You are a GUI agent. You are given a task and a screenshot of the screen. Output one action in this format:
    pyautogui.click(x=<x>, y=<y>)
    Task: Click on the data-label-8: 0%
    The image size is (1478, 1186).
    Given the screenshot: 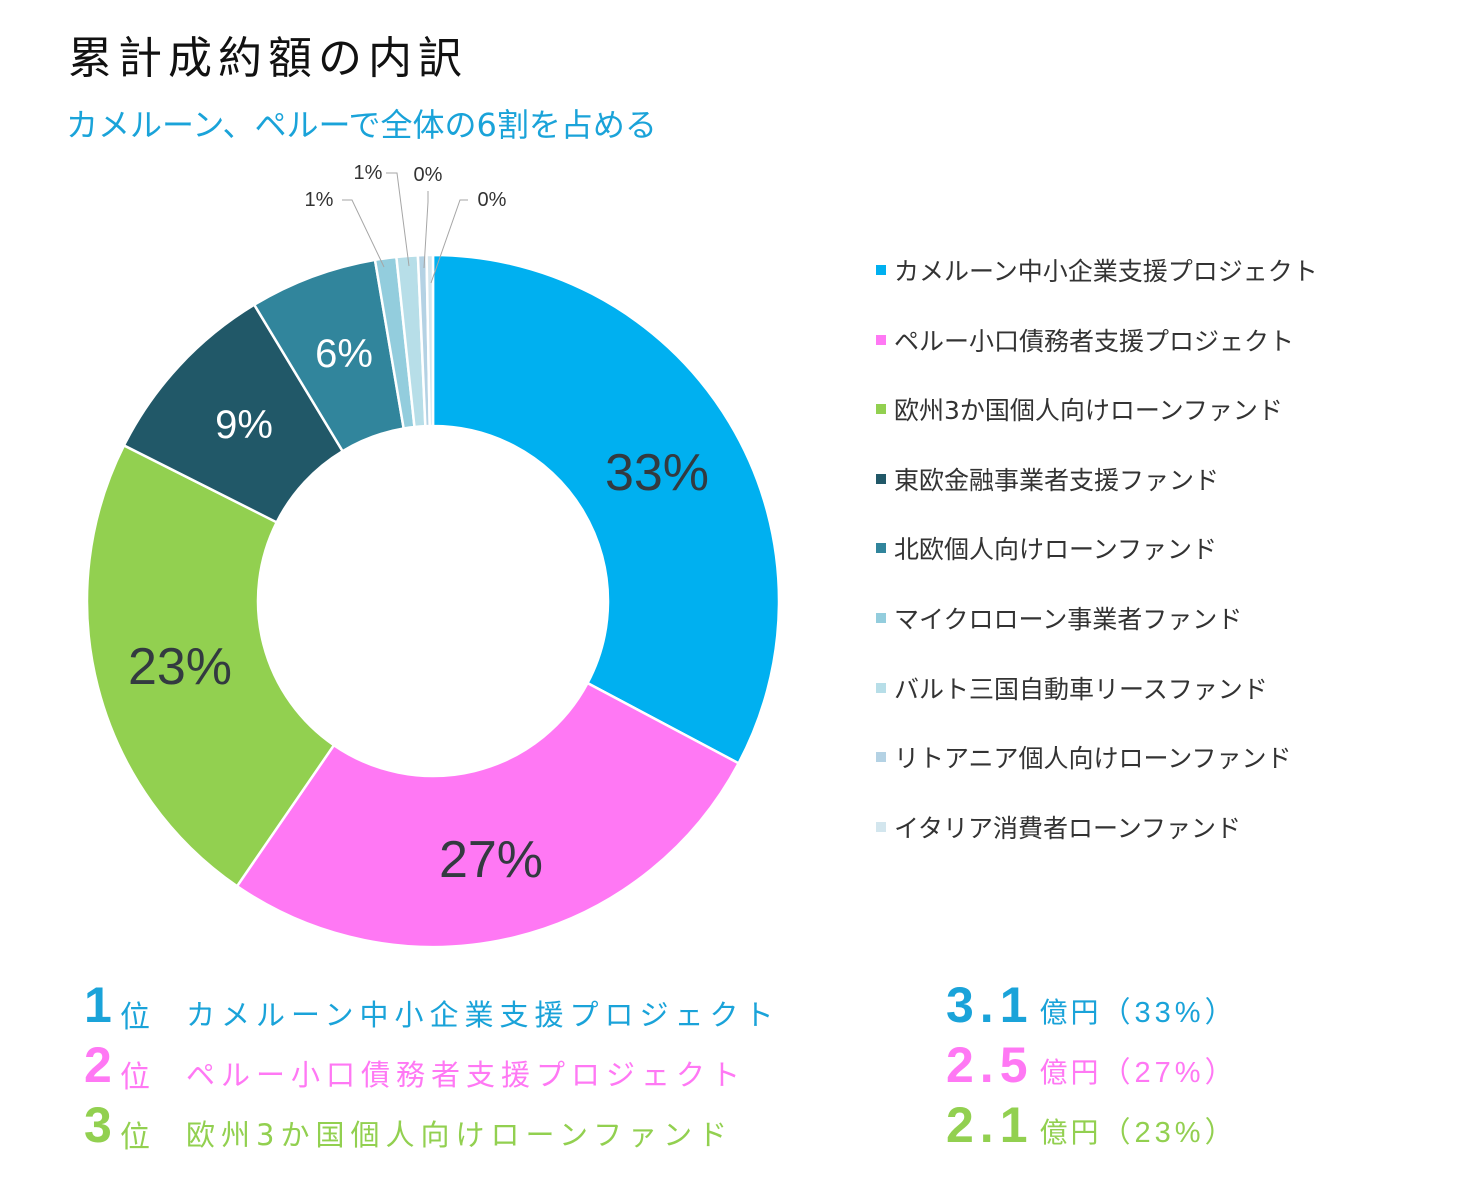 What is the action you would take?
    pyautogui.click(x=428, y=175)
    